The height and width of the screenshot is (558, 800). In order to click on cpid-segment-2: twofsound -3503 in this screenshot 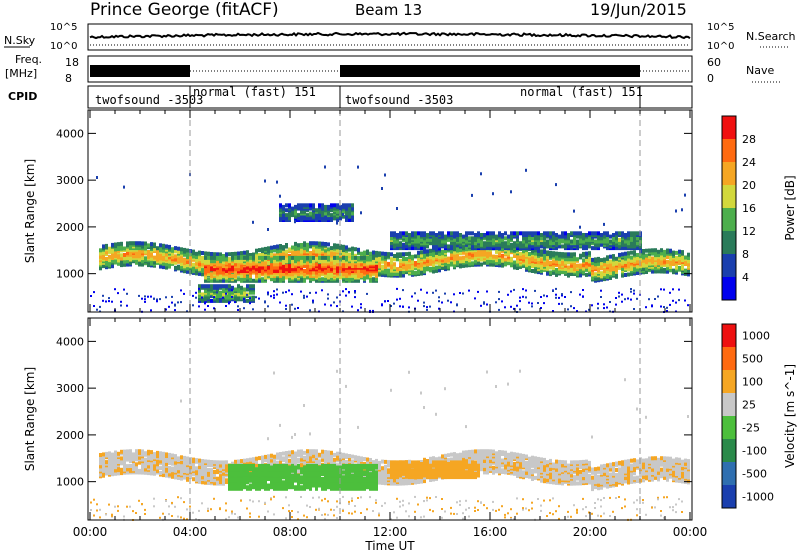, I will do `click(399, 100)`.